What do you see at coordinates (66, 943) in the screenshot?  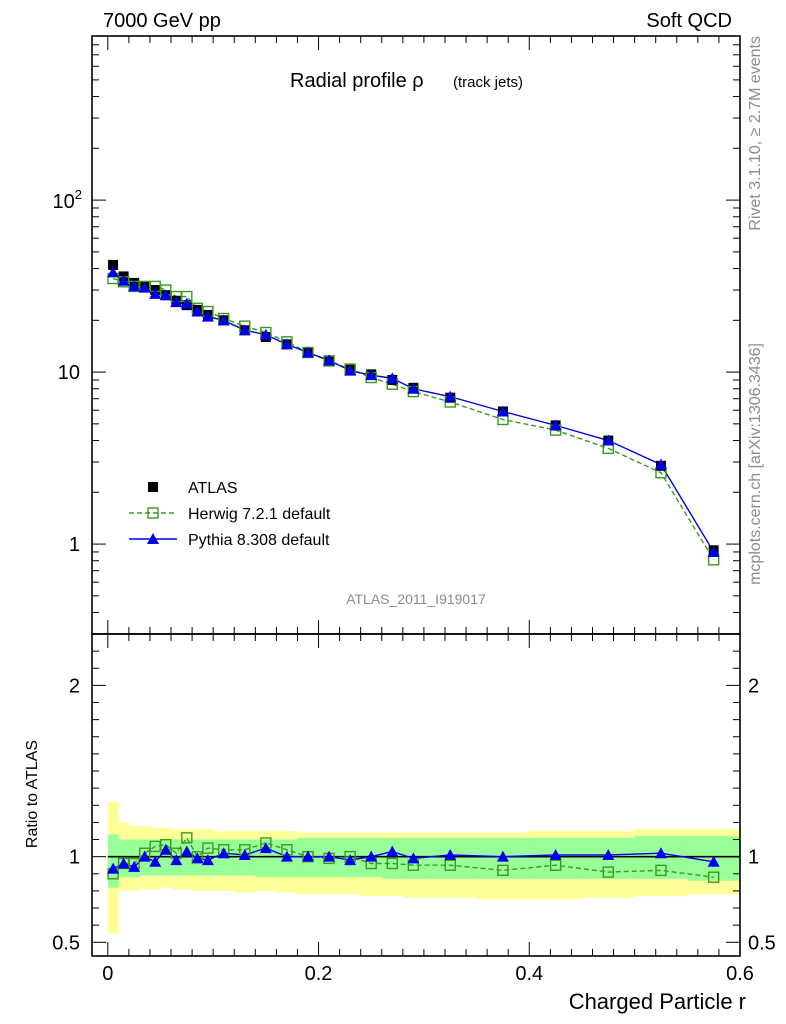 I see `ratio-y-tick-label: 0.5` at bounding box center [66, 943].